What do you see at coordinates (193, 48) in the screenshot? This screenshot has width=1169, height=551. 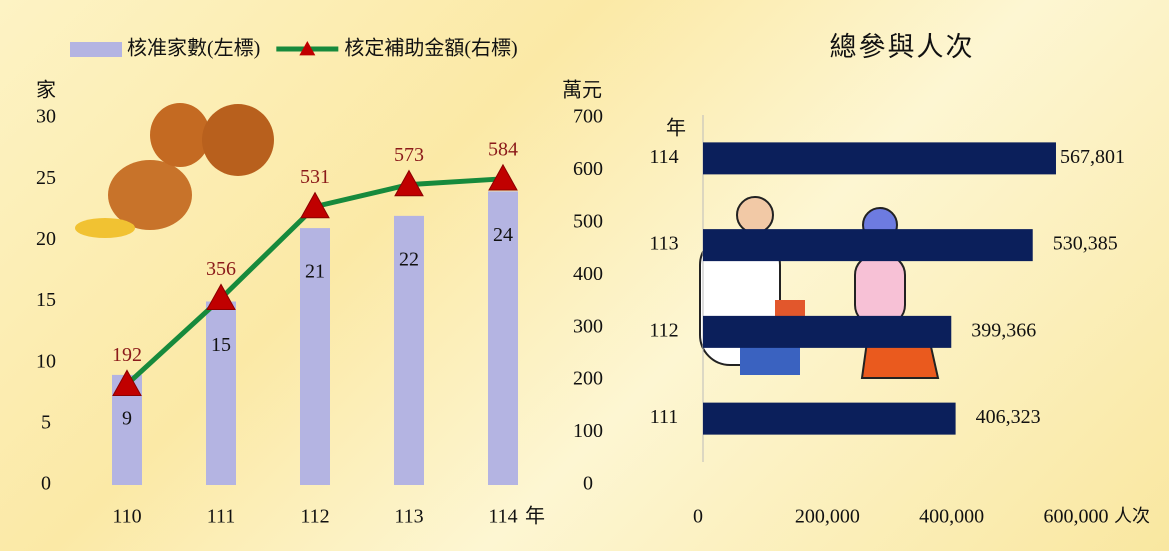 I see `legend-label: 核准家數(左標)` at bounding box center [193, 48].